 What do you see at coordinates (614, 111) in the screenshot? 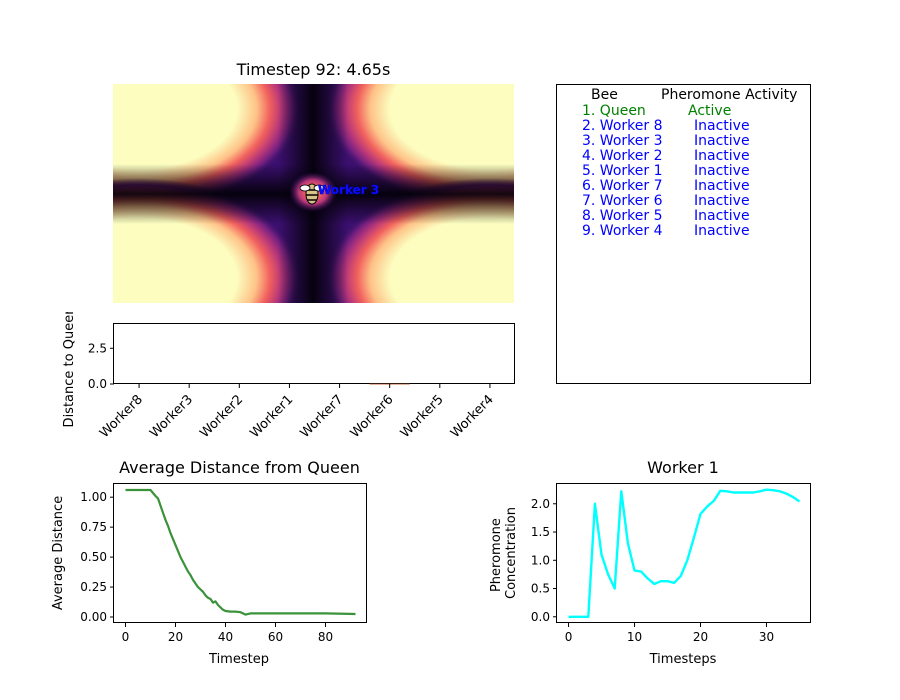
I see `status-row-bee: 1. Queen` at bounding box center [614, 111].